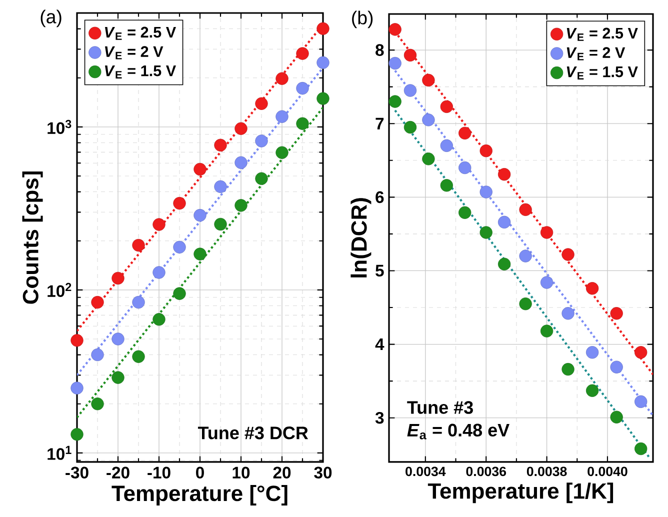  What do you see at coordinates (77, 472) in the screenshot?
I see `x-tick-label: -30` at bounding box center [77, 472].